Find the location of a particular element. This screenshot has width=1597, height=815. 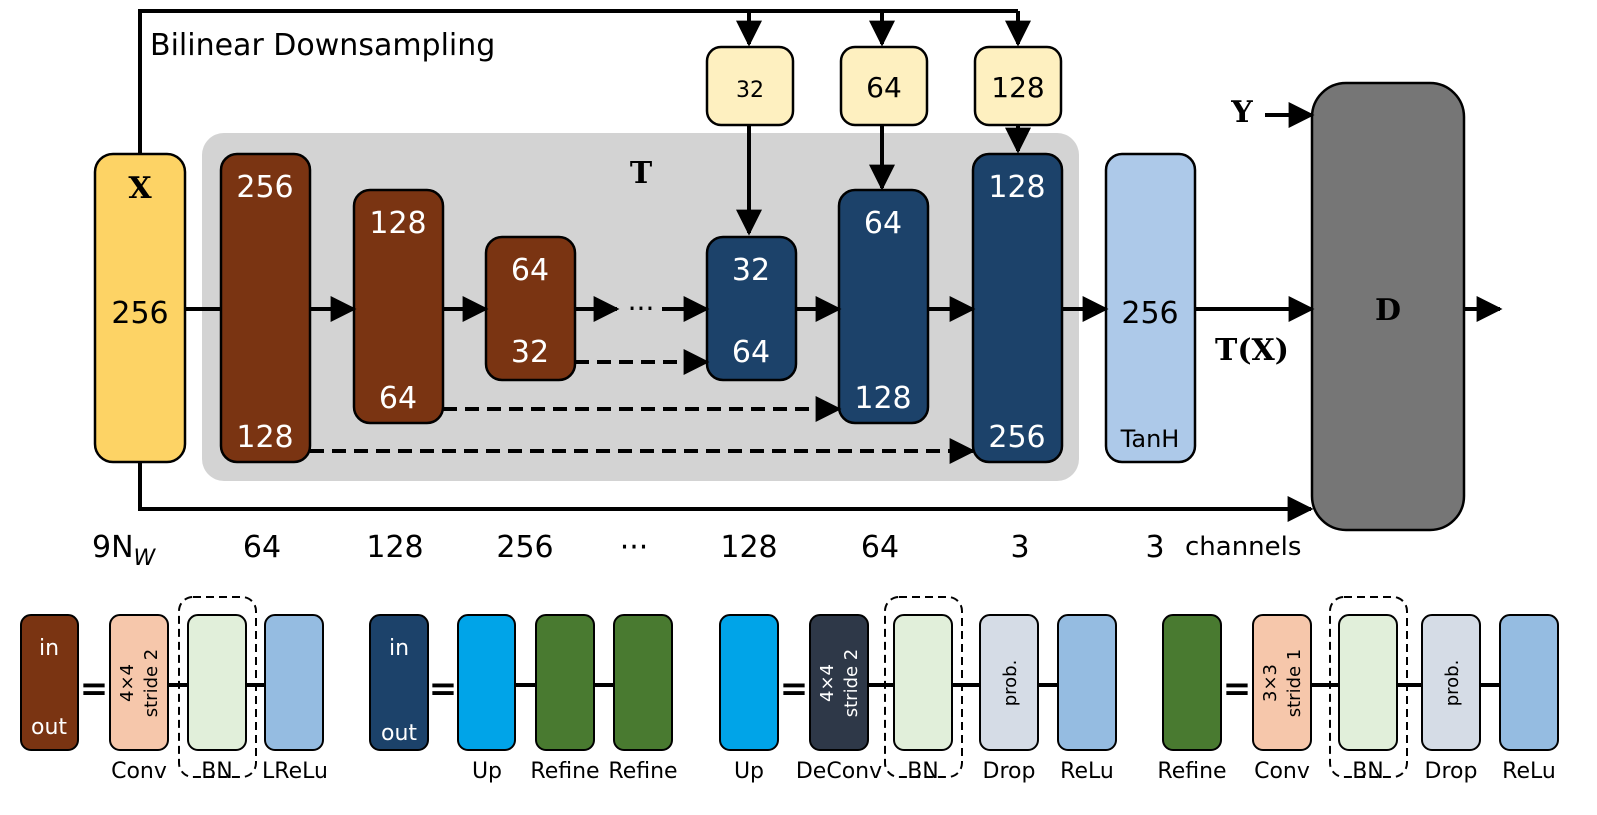

legend-conv-text: stride 2 is located at coordinates (151, 683).